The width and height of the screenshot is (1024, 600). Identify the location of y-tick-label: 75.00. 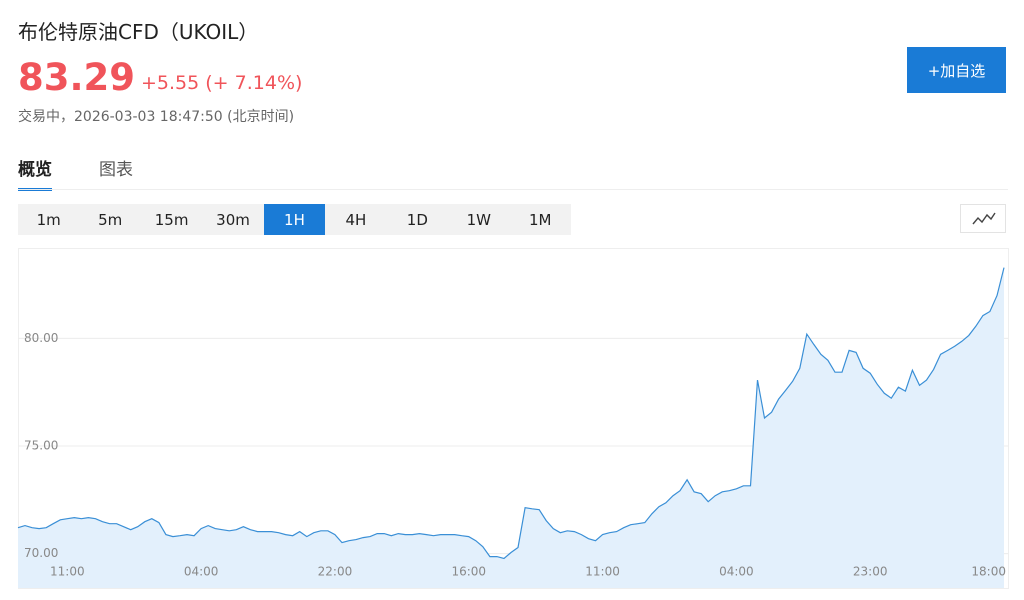
(41, 445).